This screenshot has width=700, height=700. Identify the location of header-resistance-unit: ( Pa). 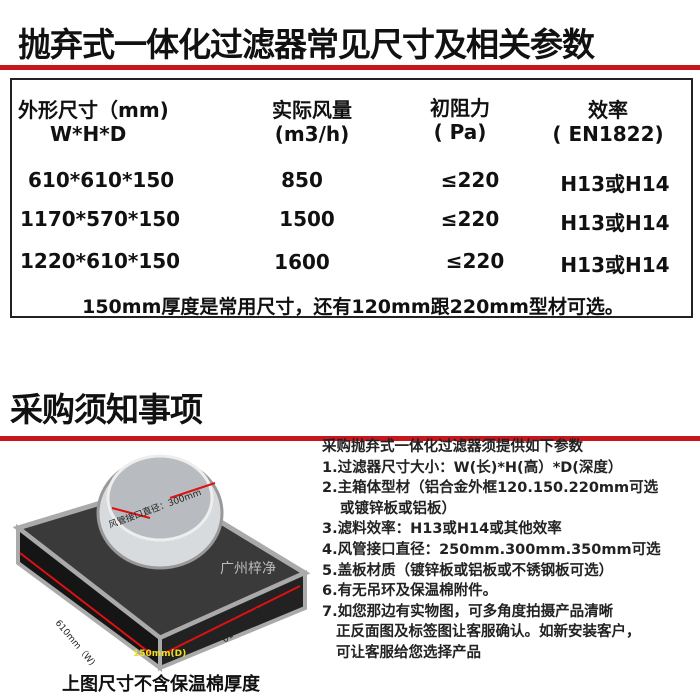
(460, 132).